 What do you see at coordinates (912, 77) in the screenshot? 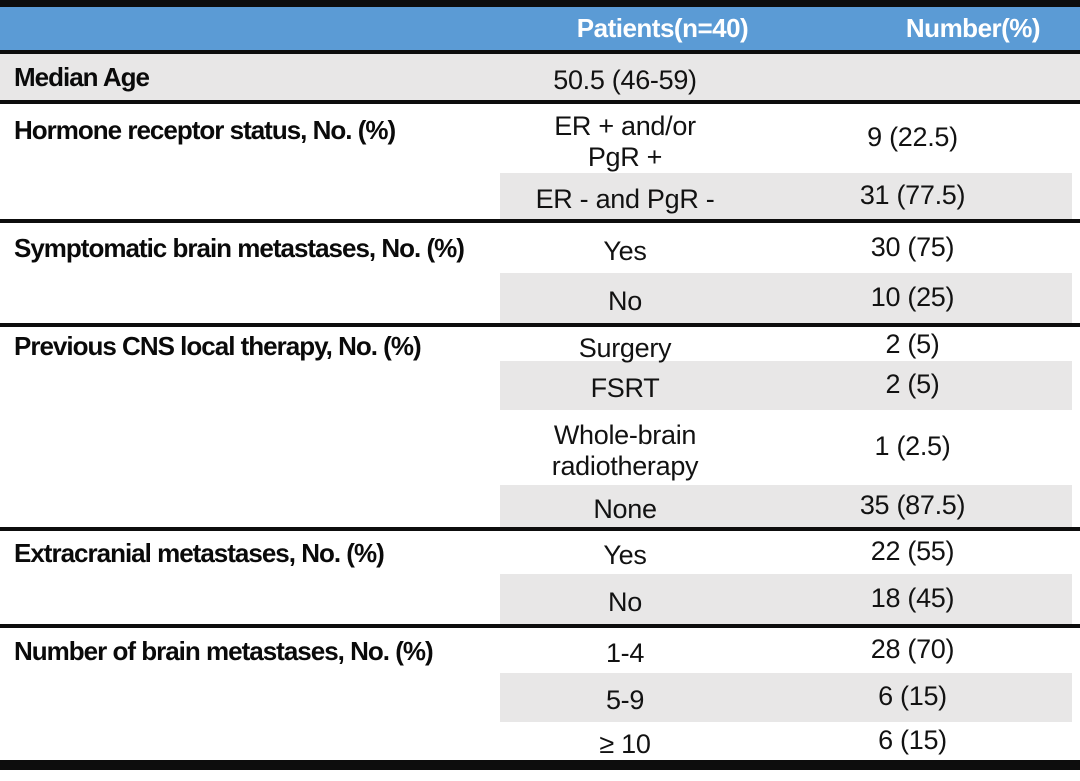
I see `row-number` at bounding box center [912, 77].